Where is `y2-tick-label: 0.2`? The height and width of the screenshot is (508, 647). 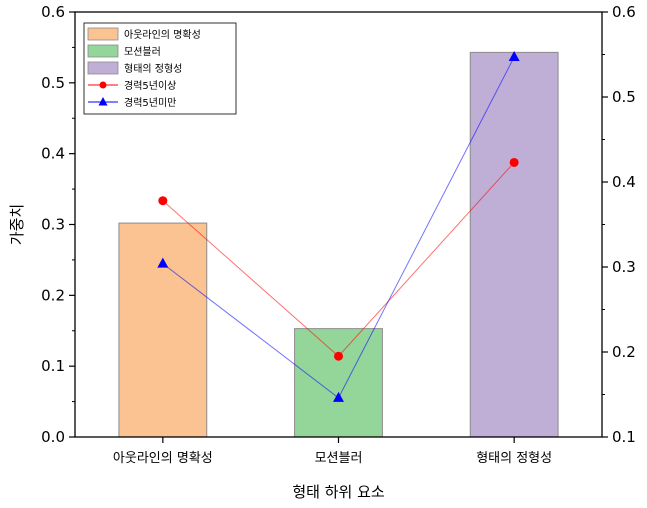 y2-tick-label: 0.2 is located at coordinates (624, 352).